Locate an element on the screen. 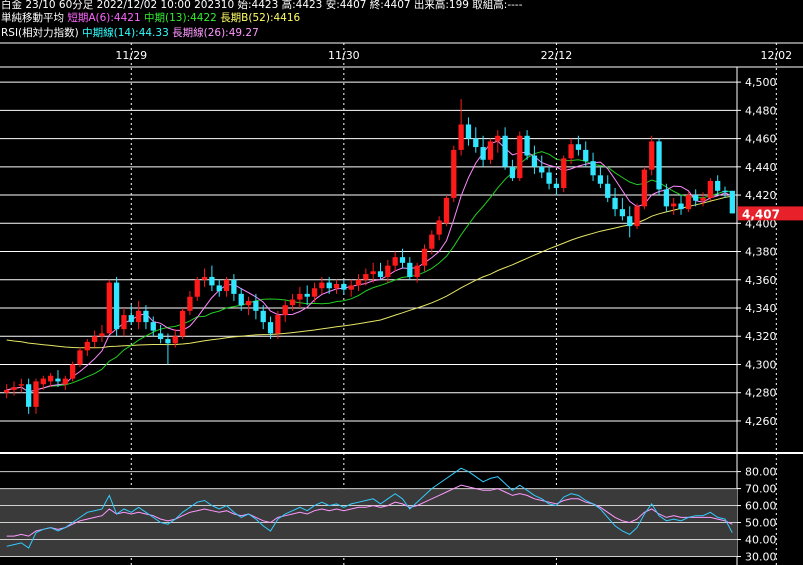  x-tick-label: 11/30 is located at coordinates (344, 55).